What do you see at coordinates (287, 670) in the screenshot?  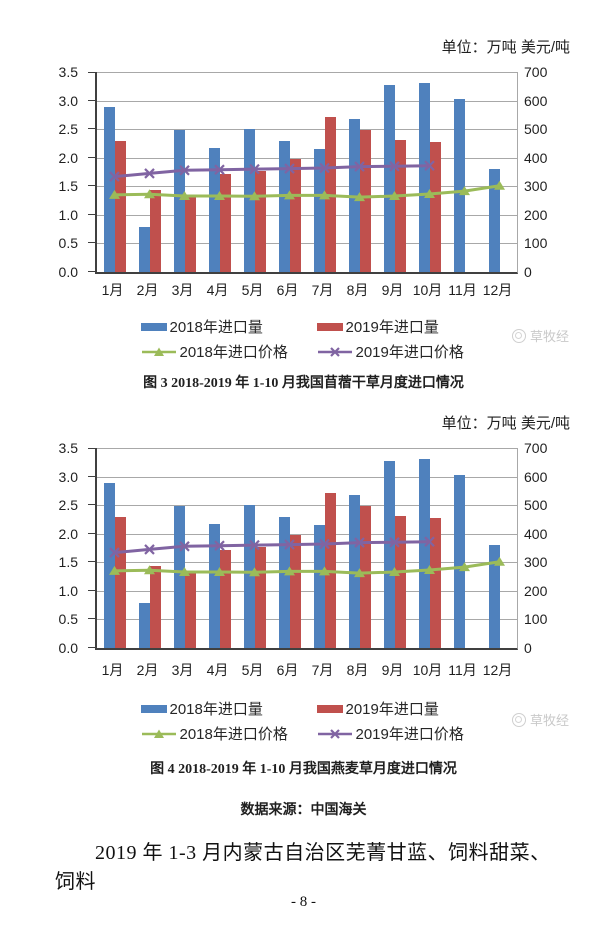 I see `month-label: 6月` at bounding box center [287, 670].